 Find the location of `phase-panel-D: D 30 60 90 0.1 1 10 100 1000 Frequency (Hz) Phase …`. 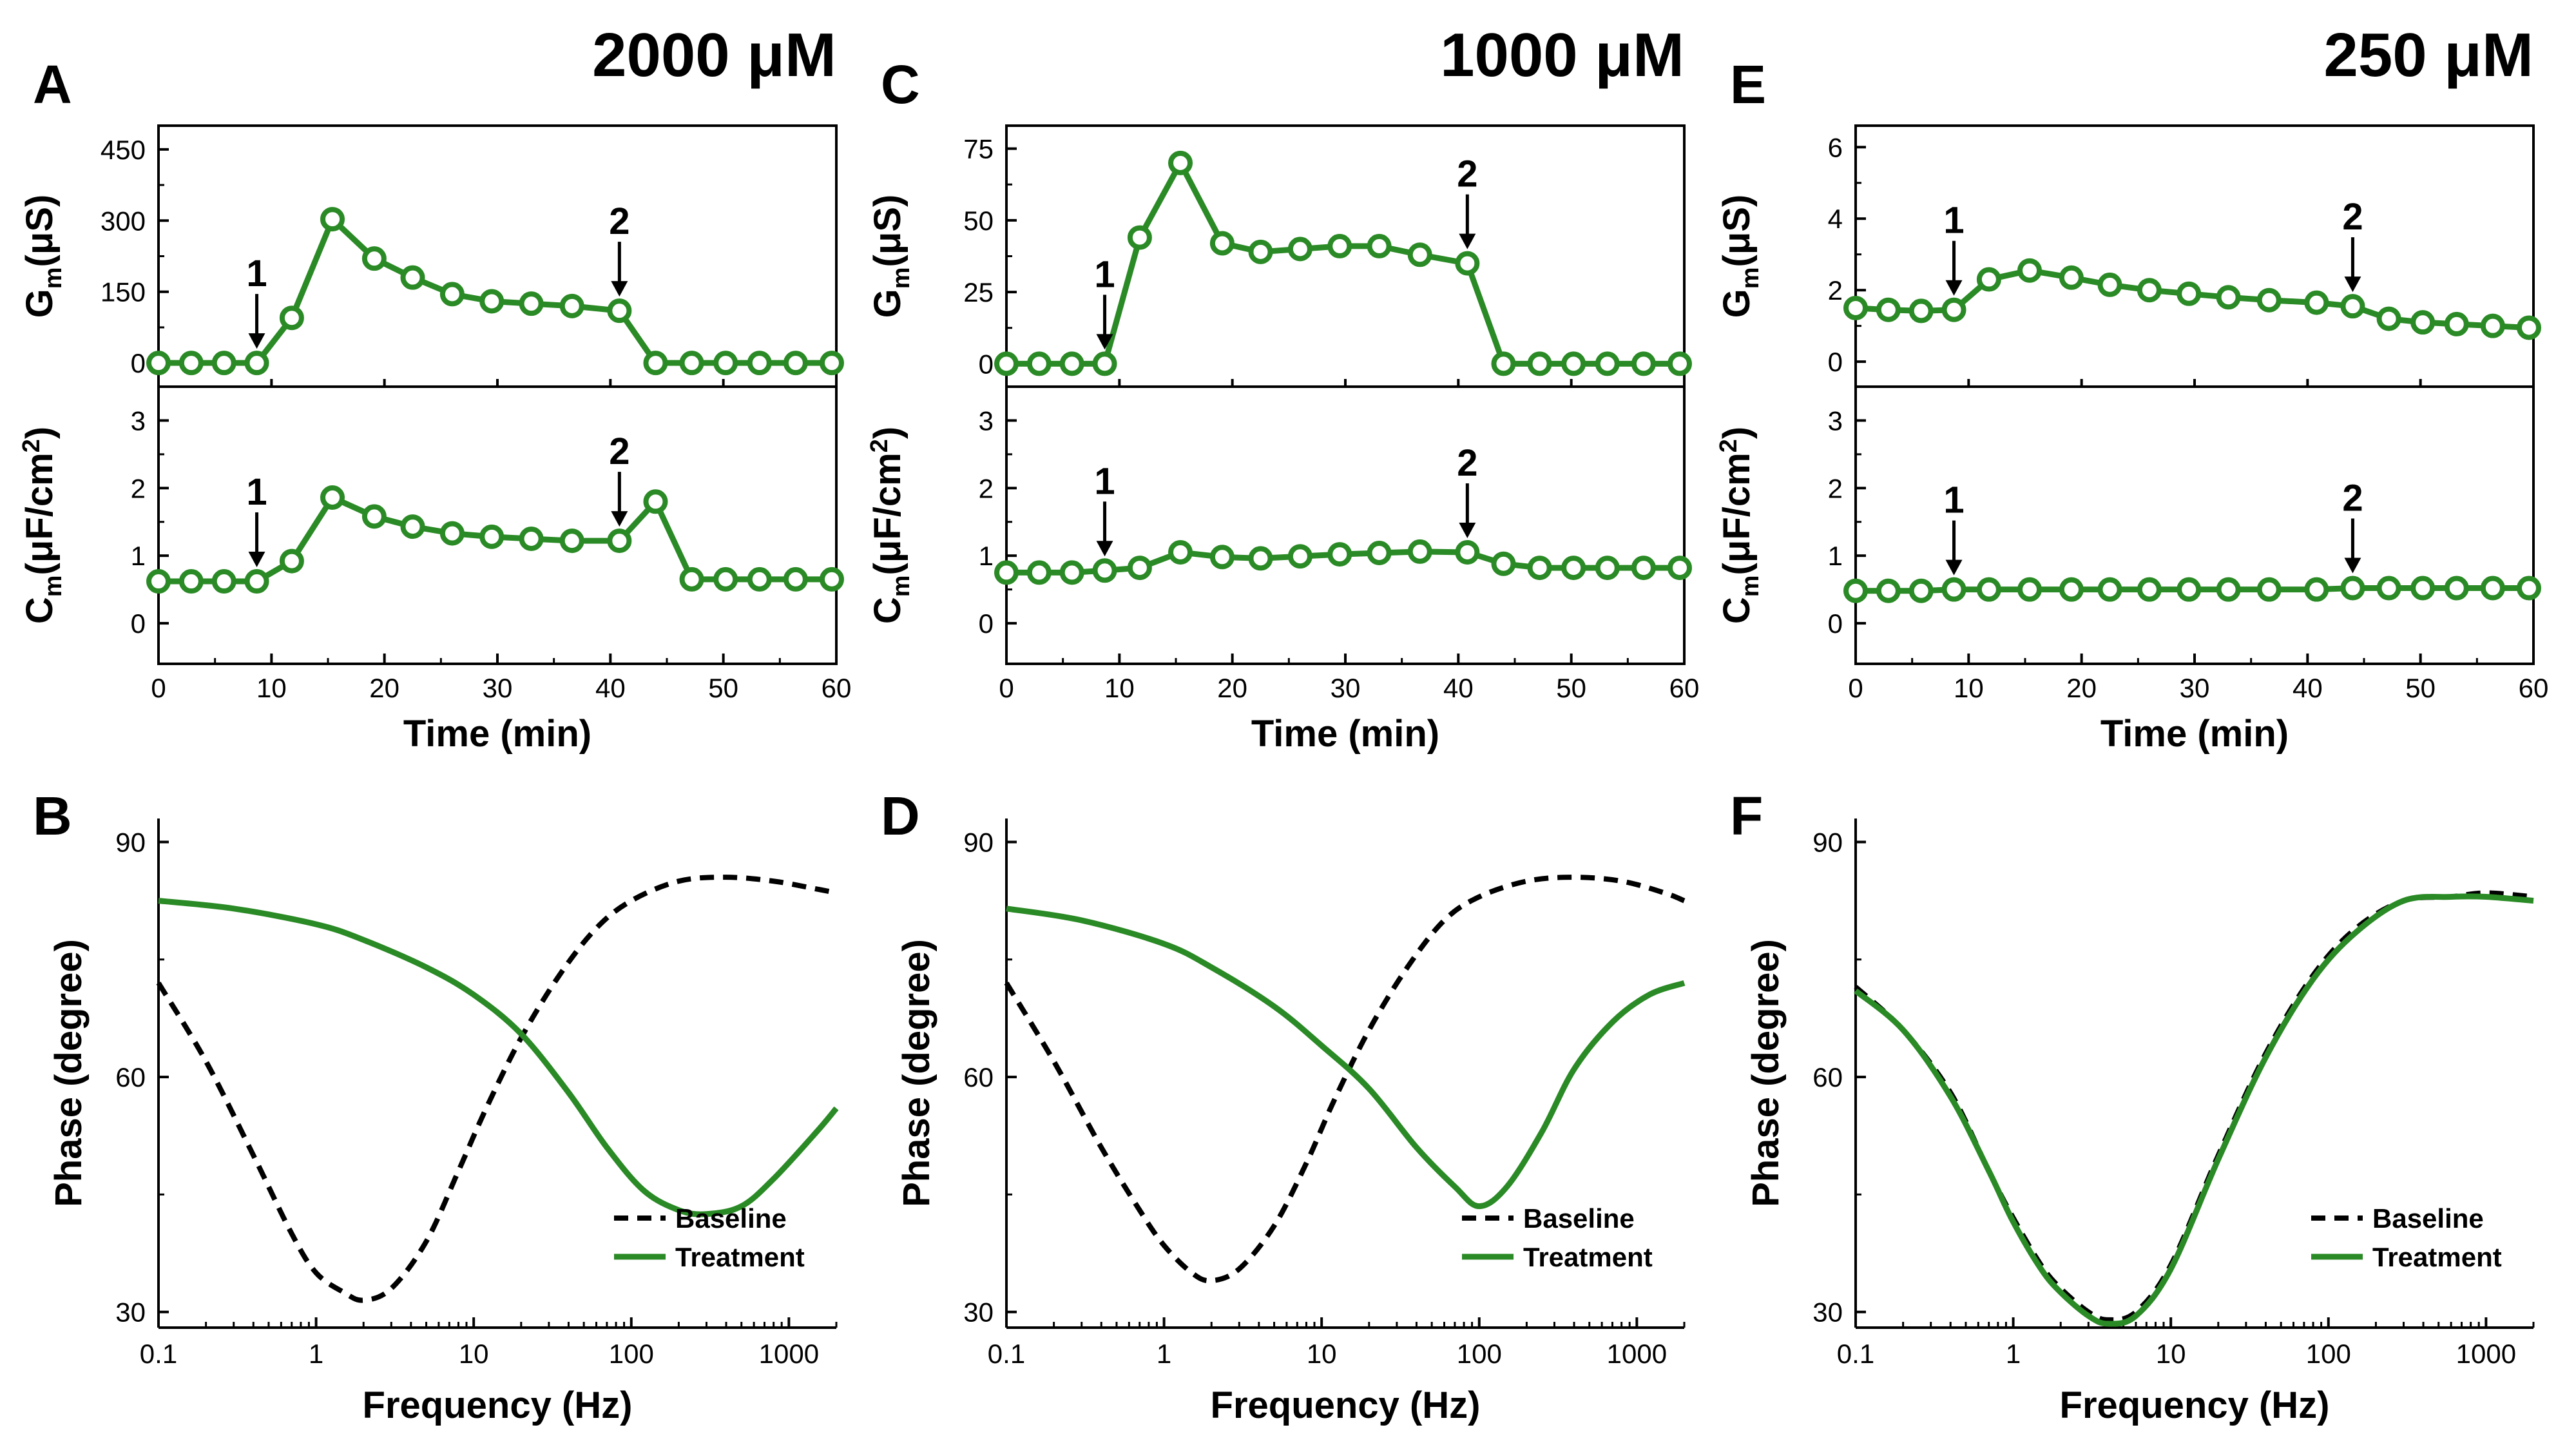

phase-panel-D: D 30 60 90 0.1 1 10 100 1000 Frequency (Hz) Phase … is located at coordinates (1283, 1106).